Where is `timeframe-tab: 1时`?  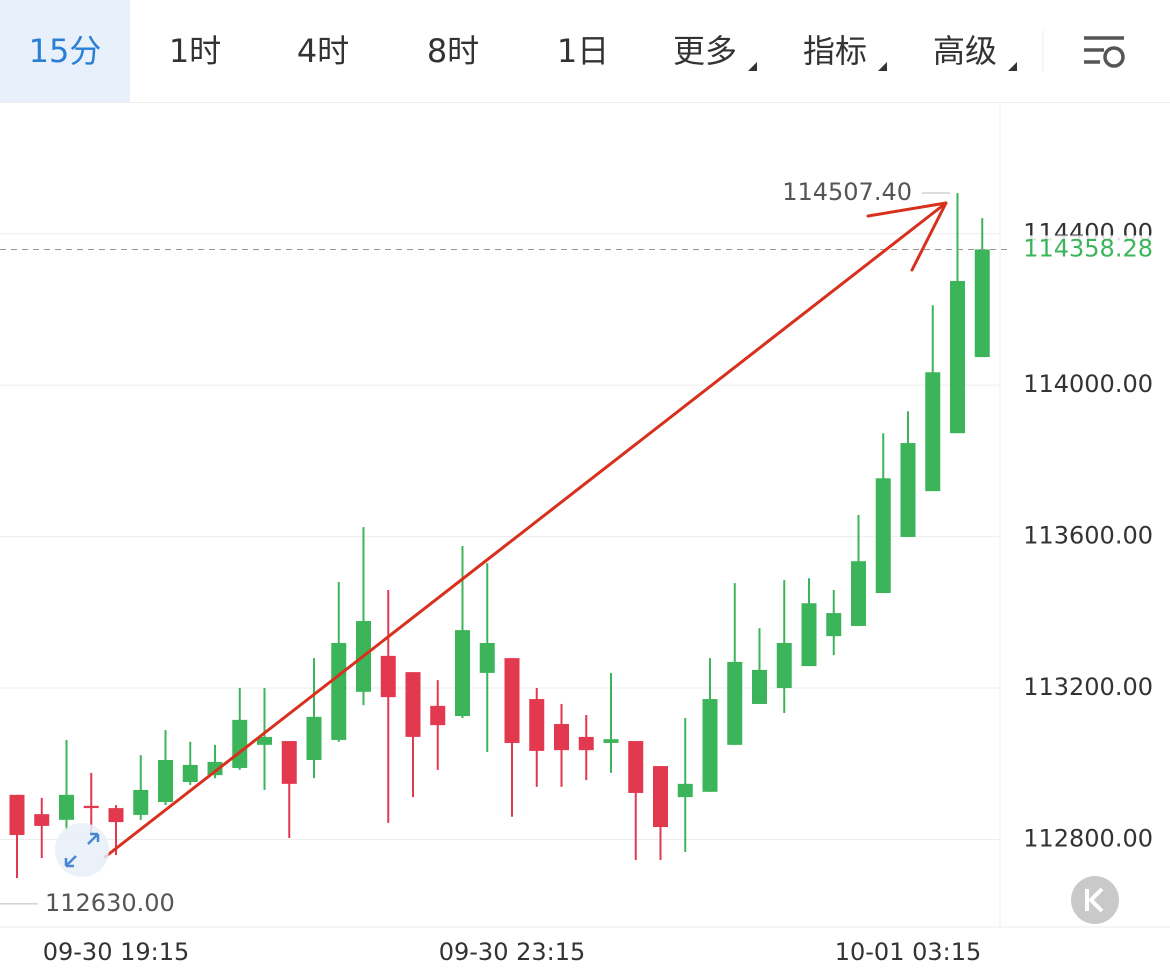
timeframe-tab: 1时 is located at coordinates (195, 51).